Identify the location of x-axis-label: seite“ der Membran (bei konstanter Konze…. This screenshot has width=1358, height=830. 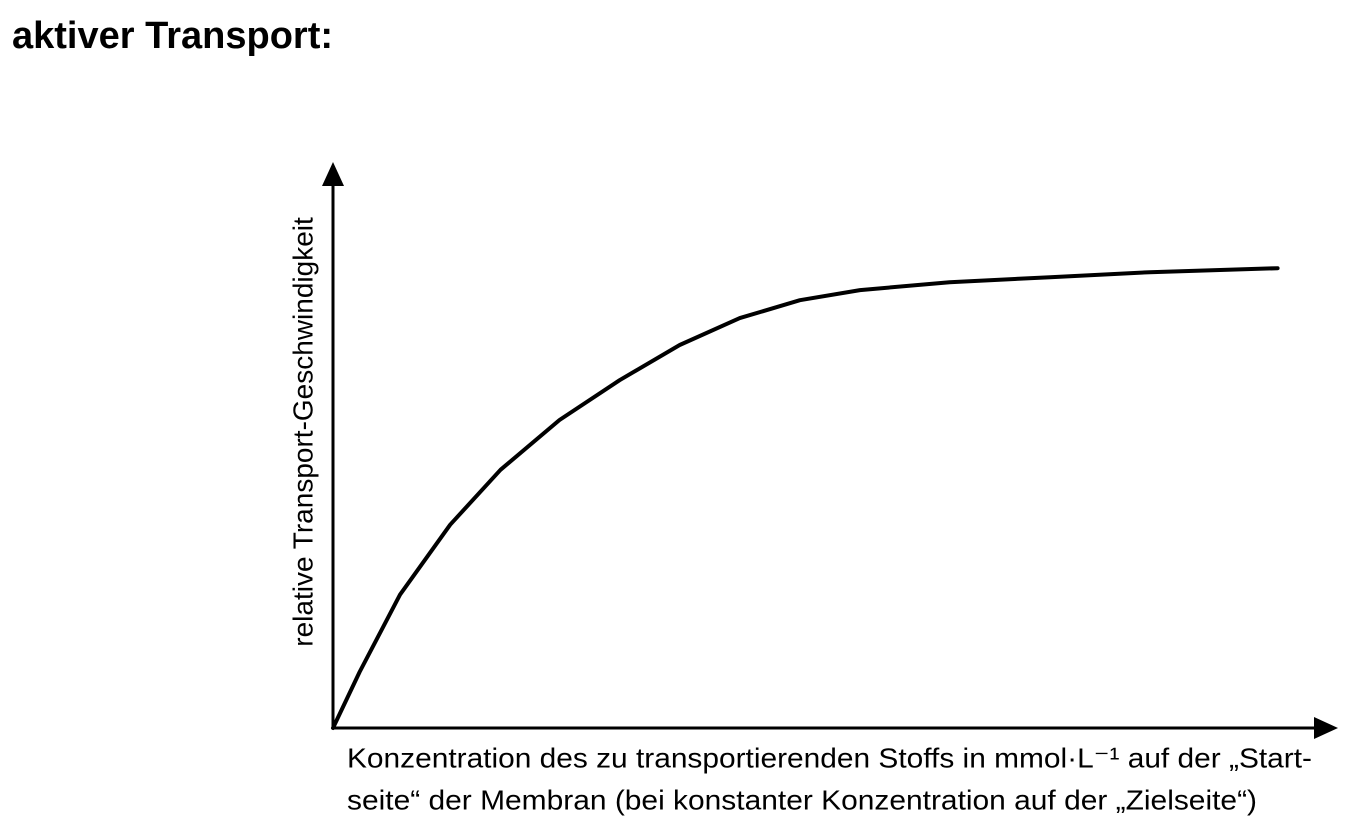
(802, 799).